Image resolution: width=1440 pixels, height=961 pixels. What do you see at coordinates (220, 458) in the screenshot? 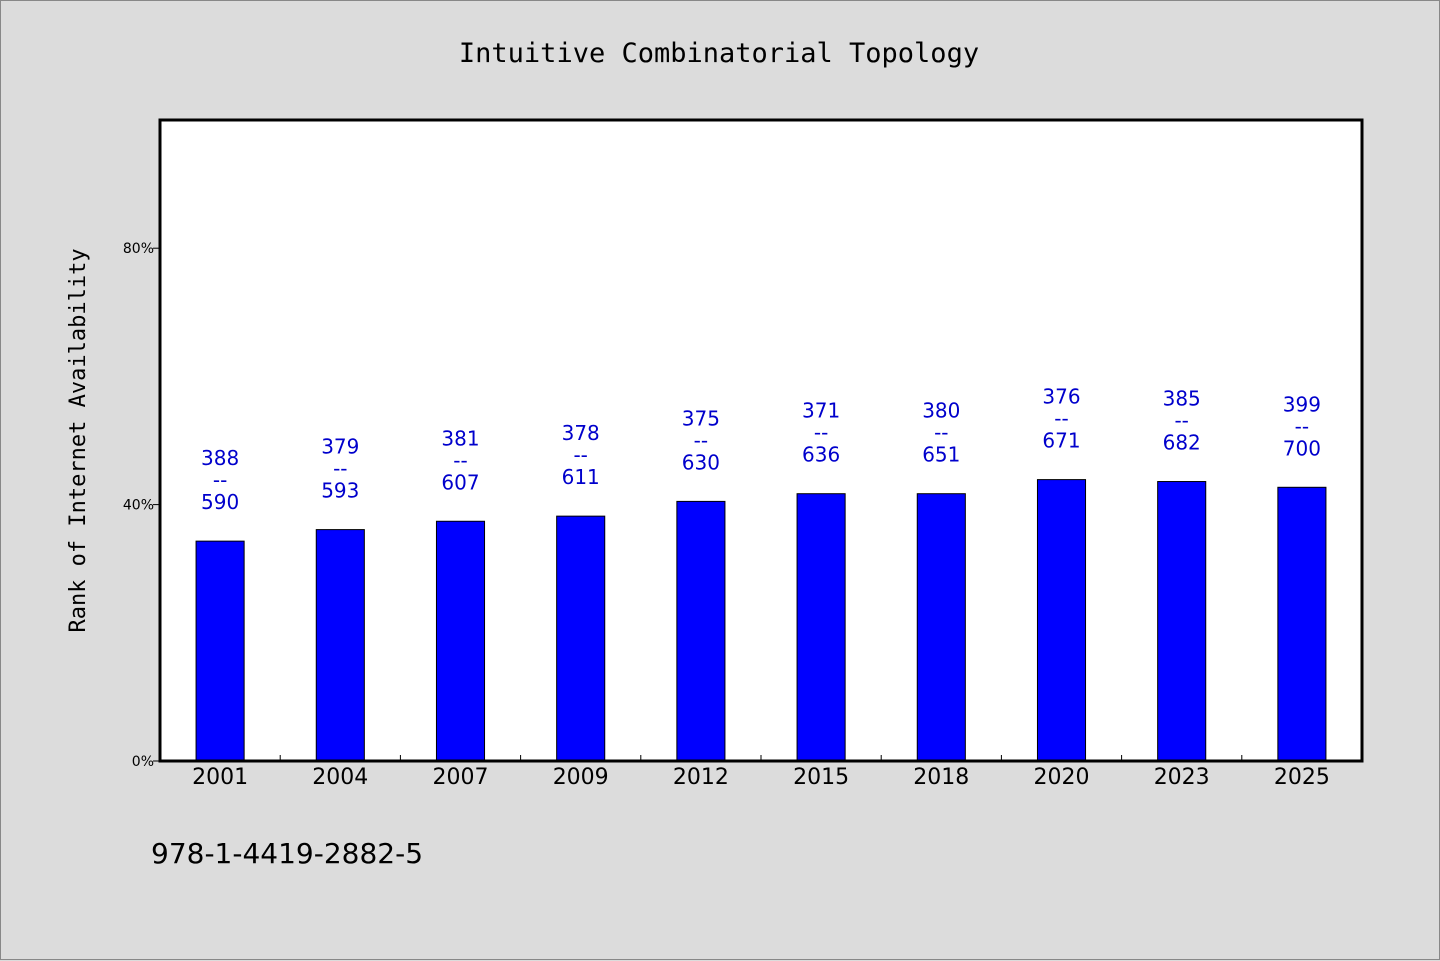
I see `data-label-top: 388` at bounding box center [220, 458].